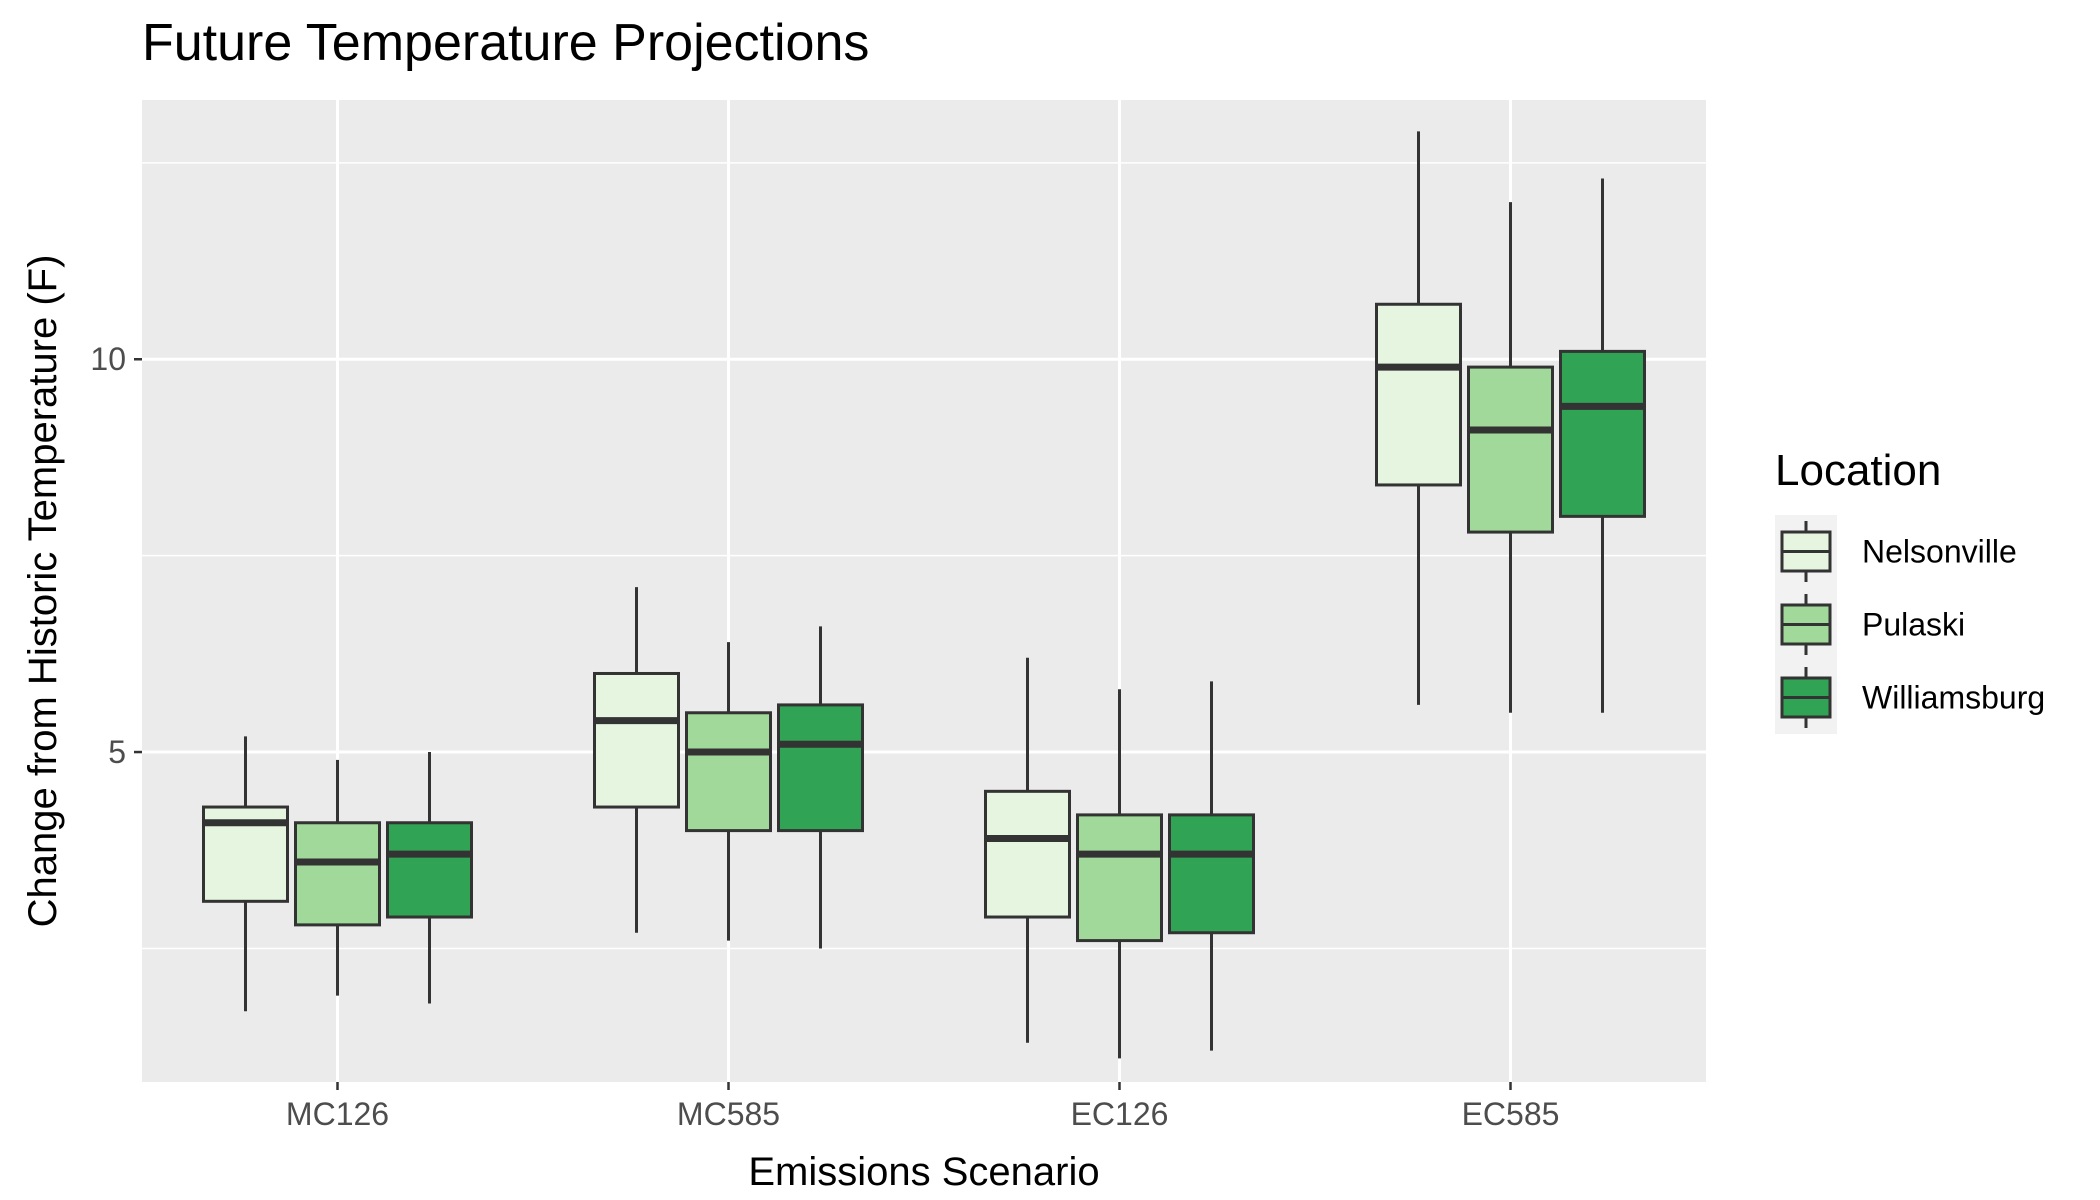 The height and width of the screenshot is (1200, 2100). I want to click on box-group-EC585, so click(1510, 422).